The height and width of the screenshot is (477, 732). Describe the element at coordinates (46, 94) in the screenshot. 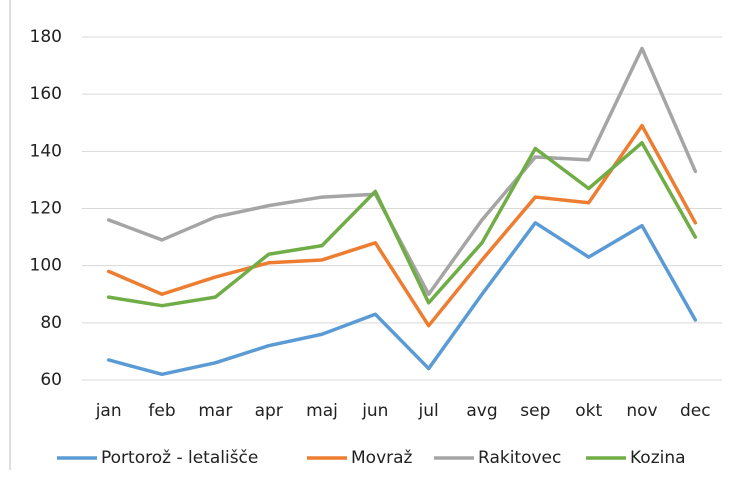

I see `y-tick-label: 160` at that location.